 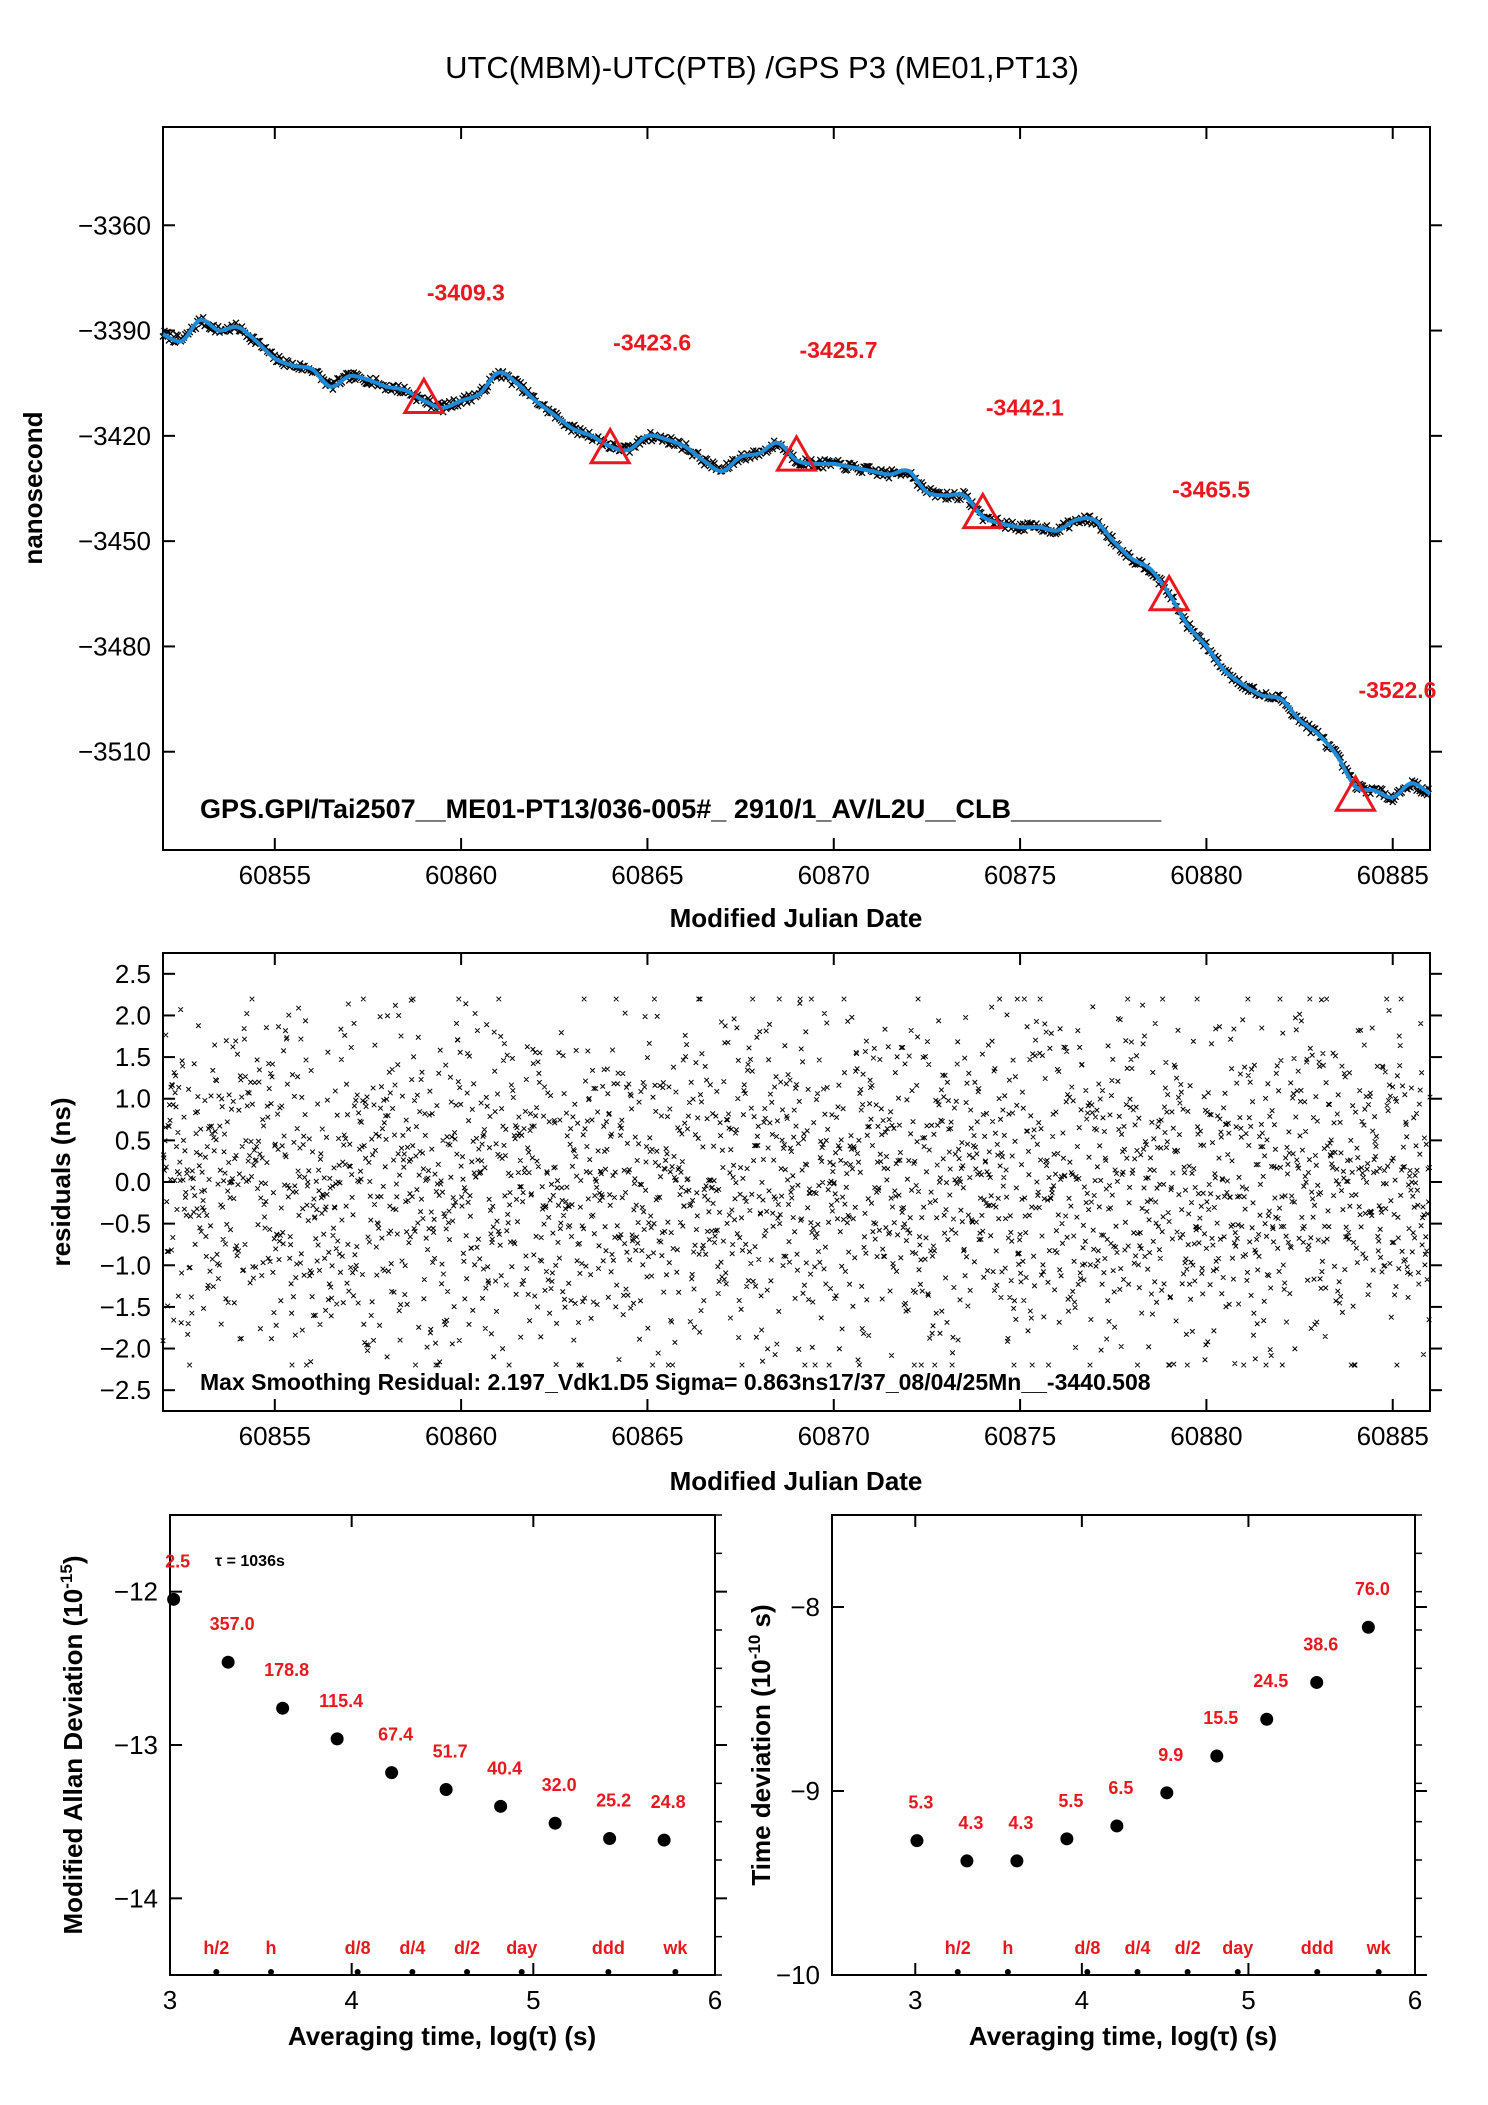 I want to click on deviation-point-label: 115.4, so click(x=341, y=1701).